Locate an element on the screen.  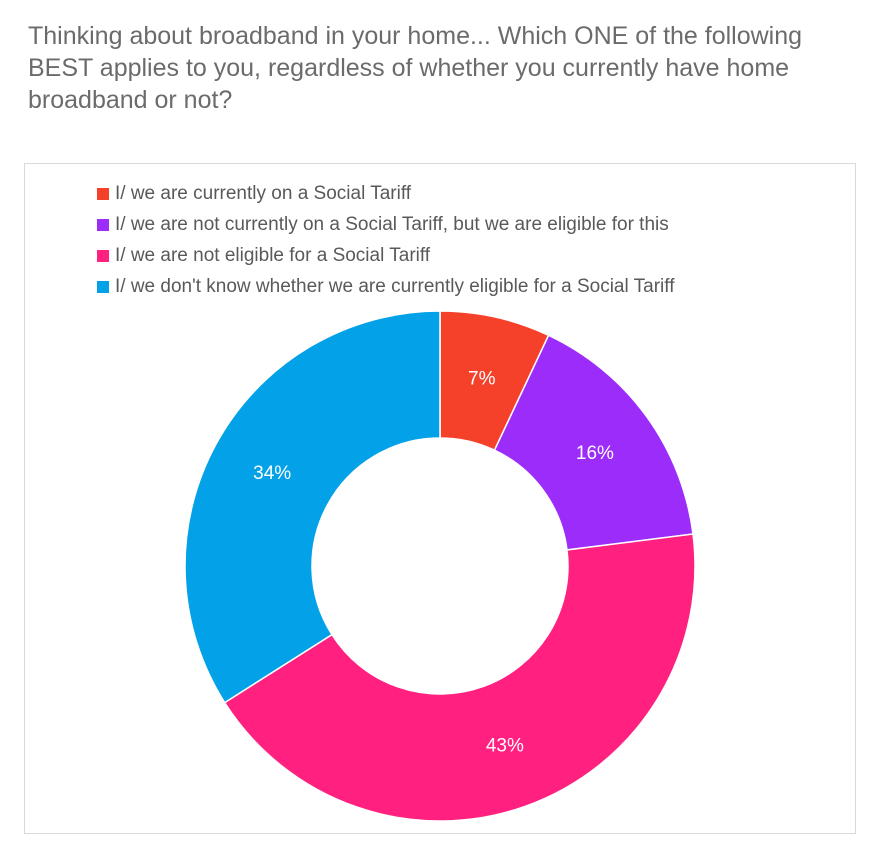
legend-item-current-social-tariff: I/ we are currently on a Social Tariff is located at coordinates (385, 193).